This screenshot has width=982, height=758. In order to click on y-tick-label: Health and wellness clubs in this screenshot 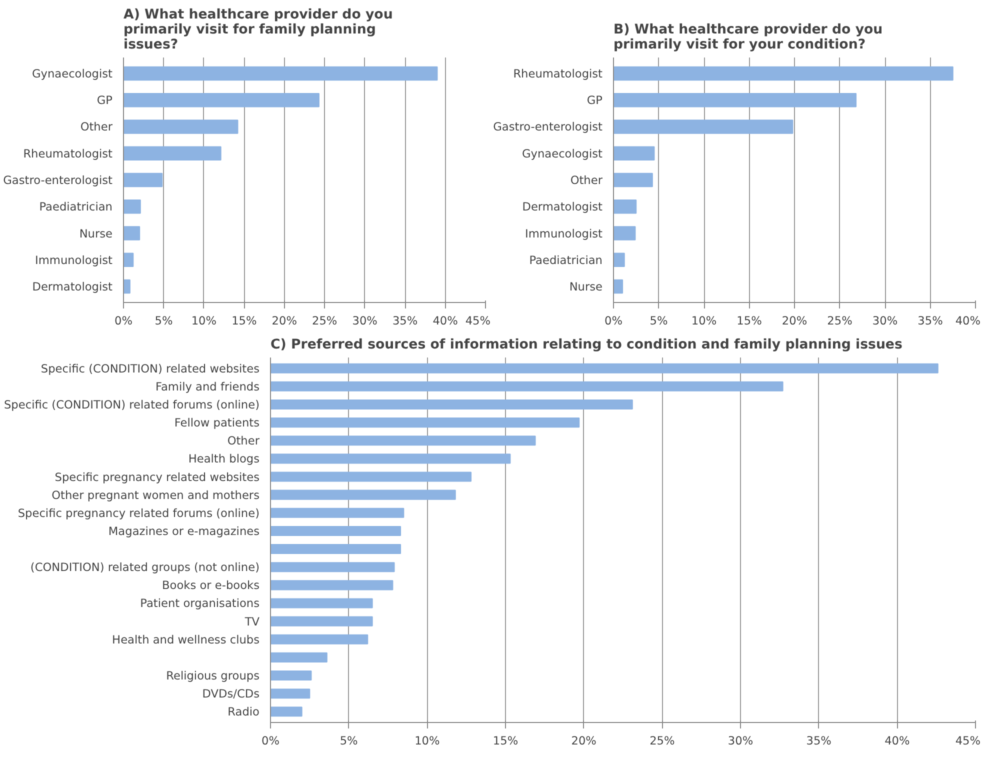, I will do `click(186, 639)`.